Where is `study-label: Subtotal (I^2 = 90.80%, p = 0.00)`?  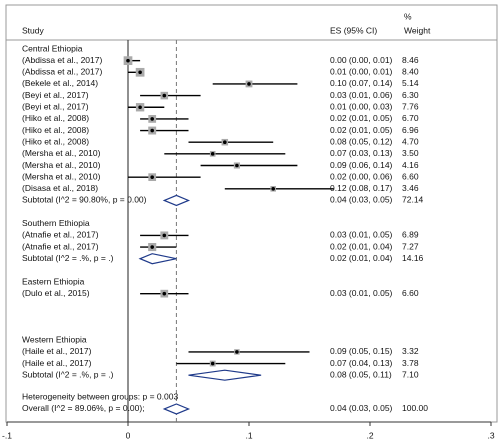
study-label: Subtotal (I^2 = 90.80%, p = 0.00) is located at coordinates (84, 200).